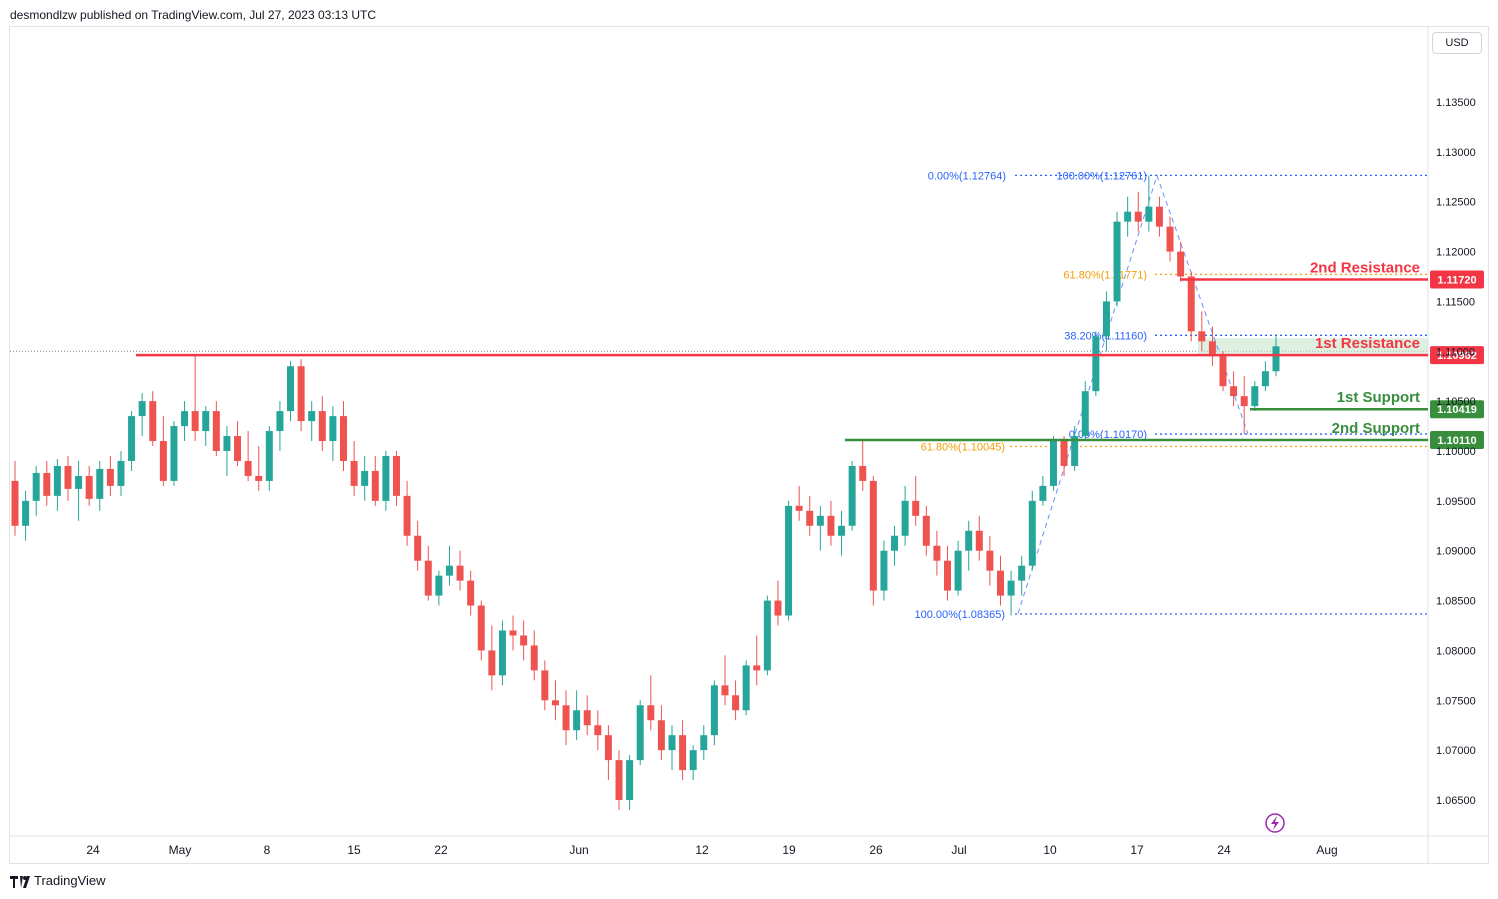  What do you see at coordinates (58, 880) in the screenshot?
I see `footer-brand: TradingView` at bounding box center [58, 880].